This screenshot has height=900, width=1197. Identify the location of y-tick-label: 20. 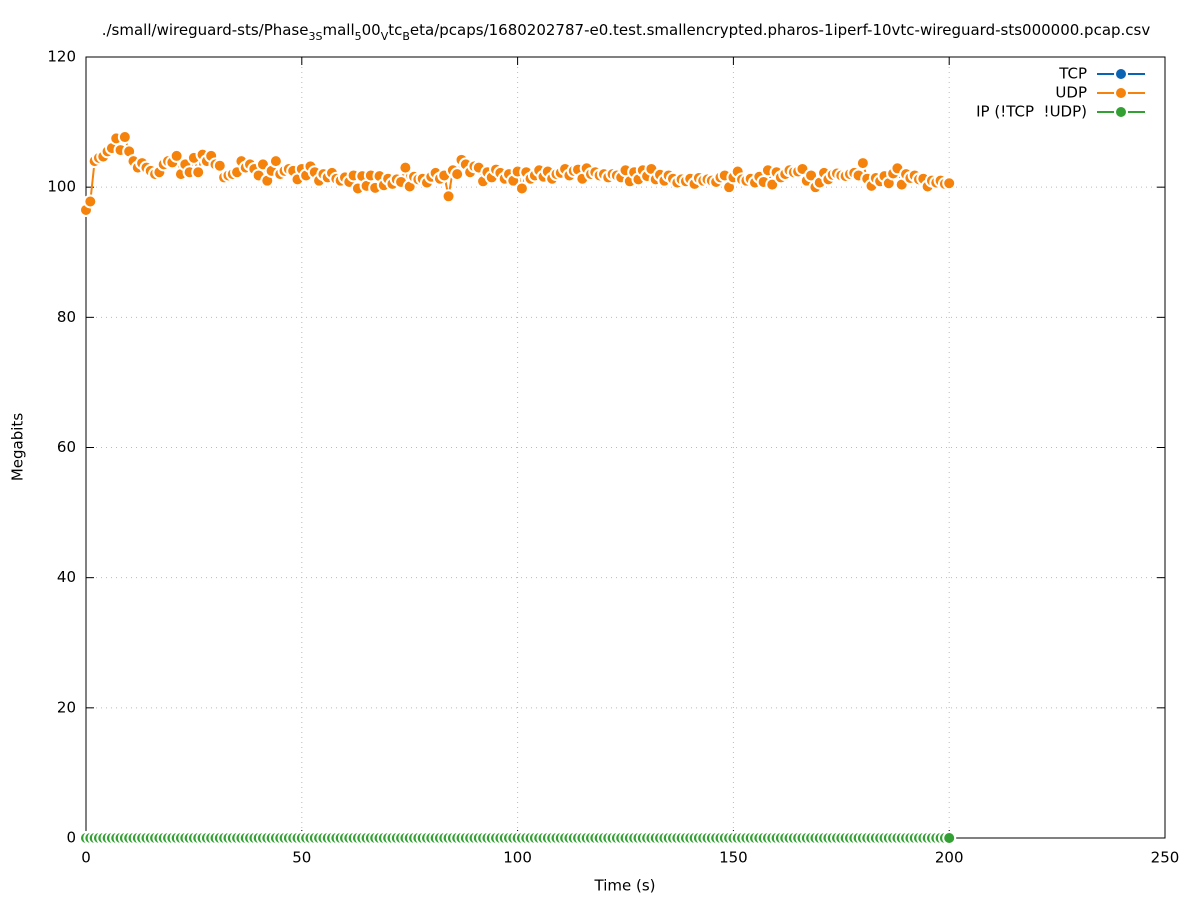
(66, 707).